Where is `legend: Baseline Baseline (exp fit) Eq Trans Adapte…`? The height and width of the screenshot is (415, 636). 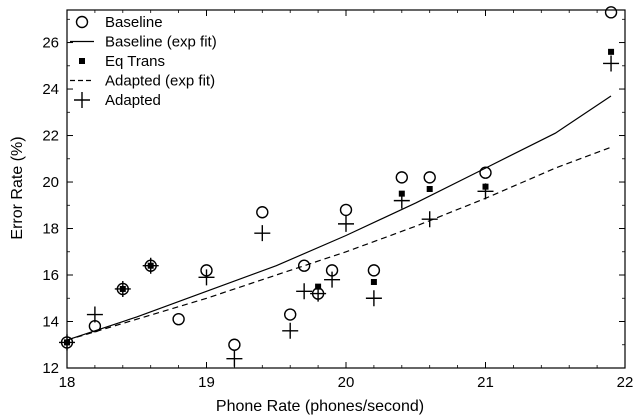 legend: Baseline Baseline (exp fit) Eq Trans Adapte… is located at coordinates (143, 61).